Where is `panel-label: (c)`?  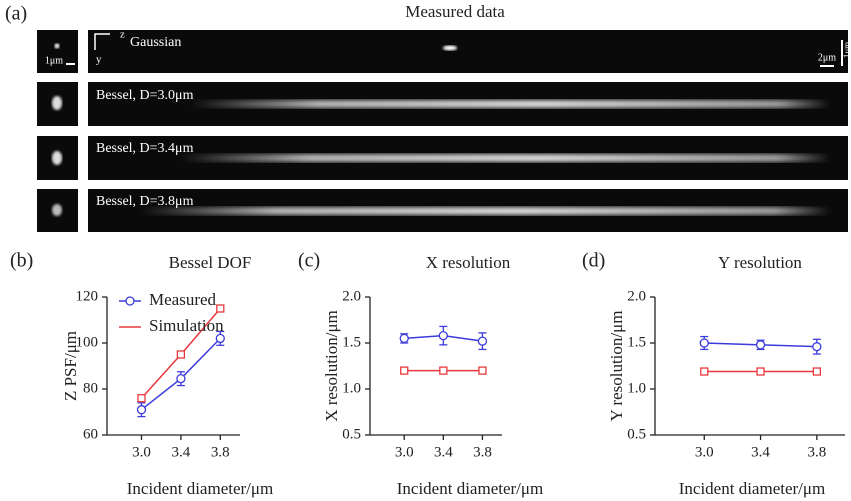 panel-label: (c) is located at coordinates (309, 261).